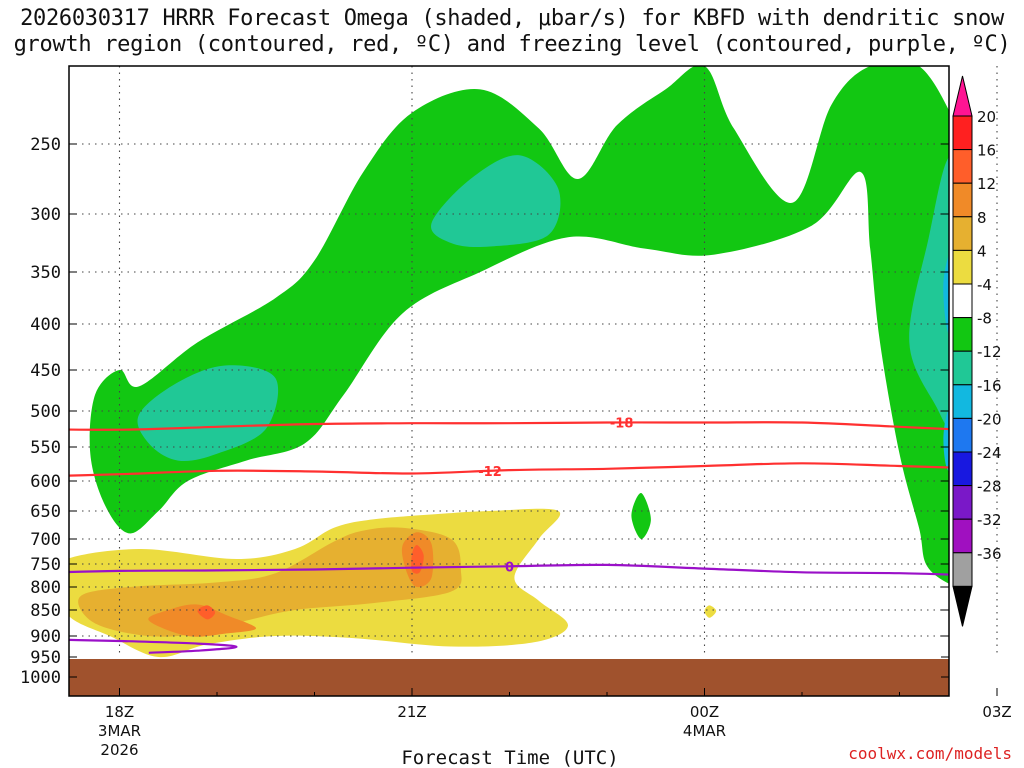 The height and width of the screenshot is (768, 1024). Describe the element at coordinates (45, 215) in the screenshot. I see `y-tick-label-300: 300` at that location.